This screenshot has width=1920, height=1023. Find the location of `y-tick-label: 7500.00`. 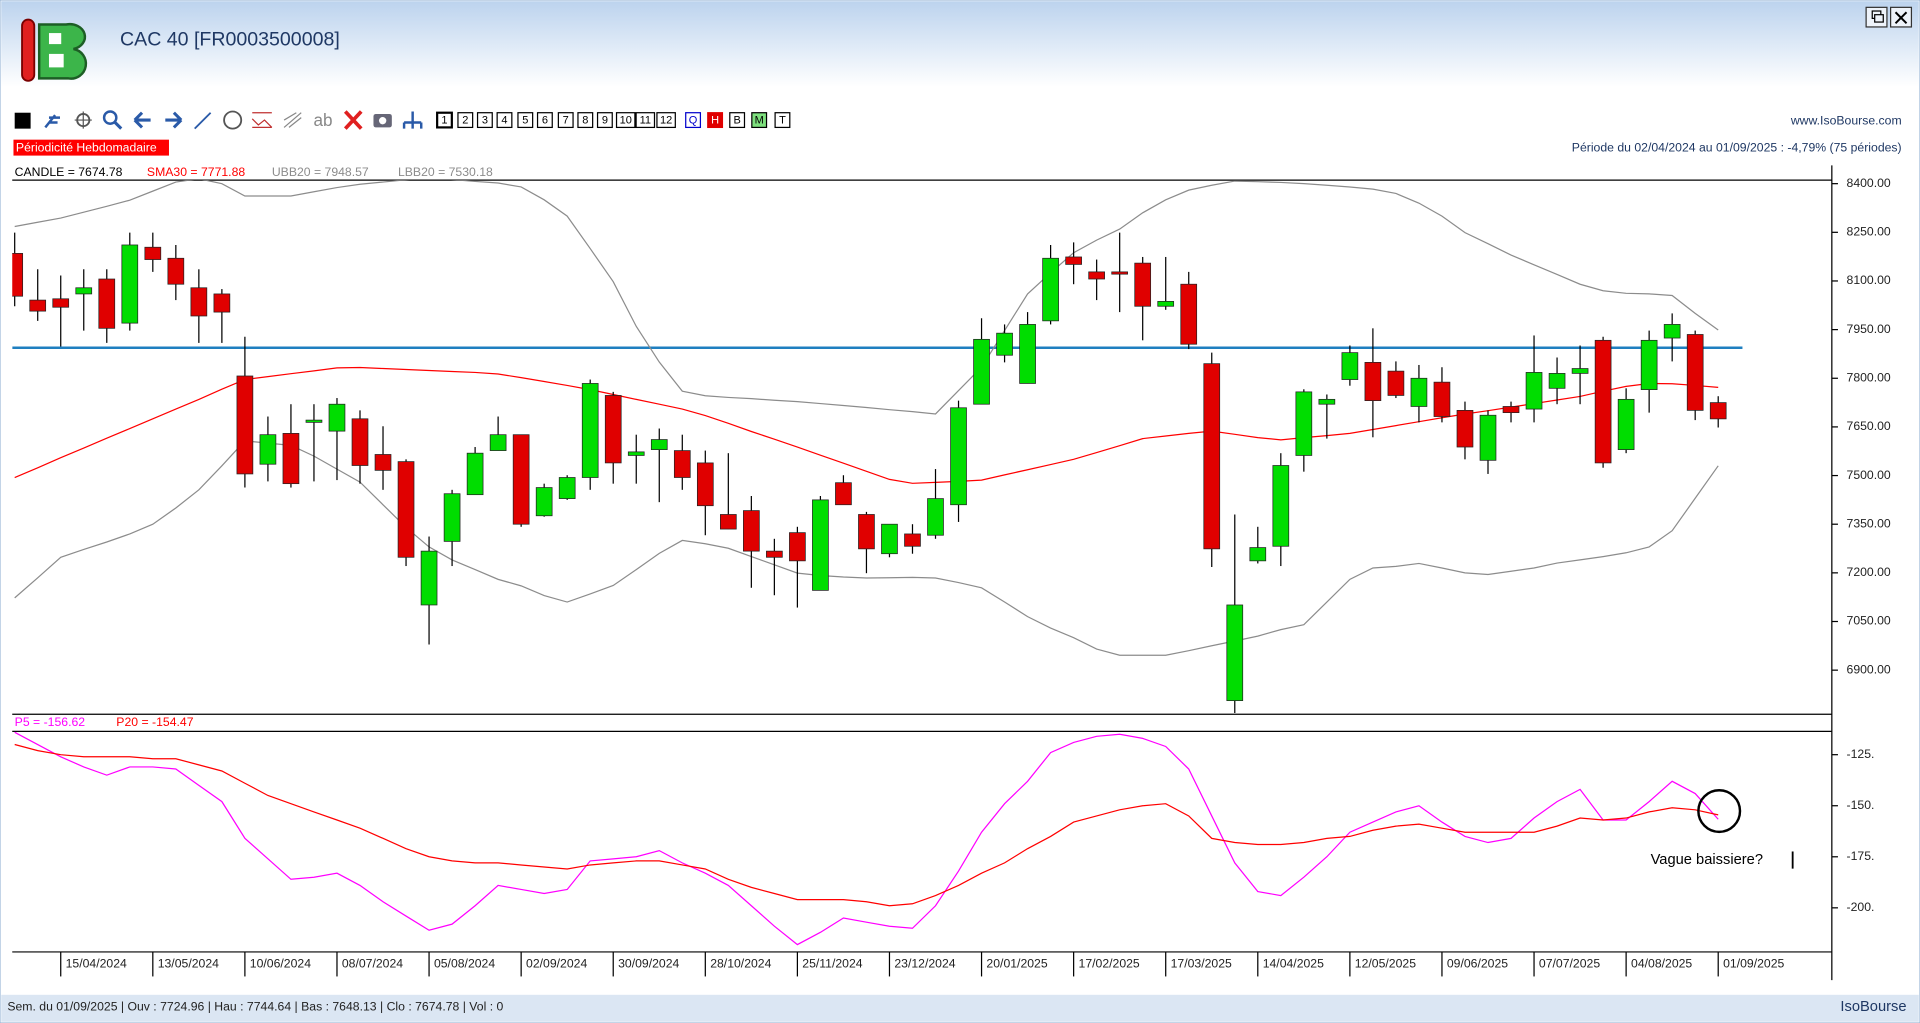

y-tick-label: 7500.00 is located at coordinates (1869, 475).